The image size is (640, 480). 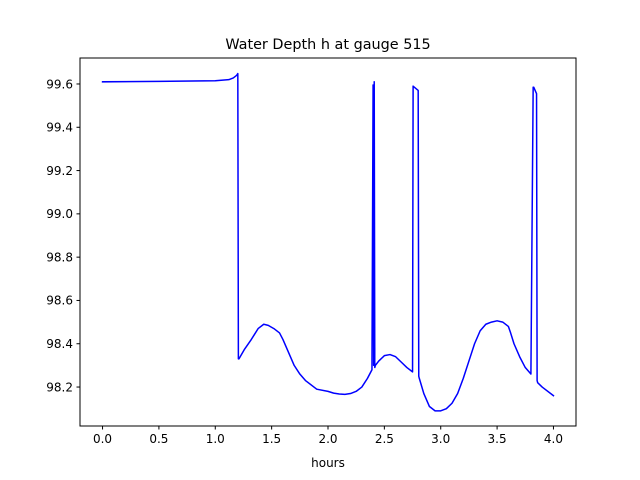 What do you see at coordinates (271, 439) in the screenshot?
I see `x-tick-label: 1.5` at bounding box center [271, 439].